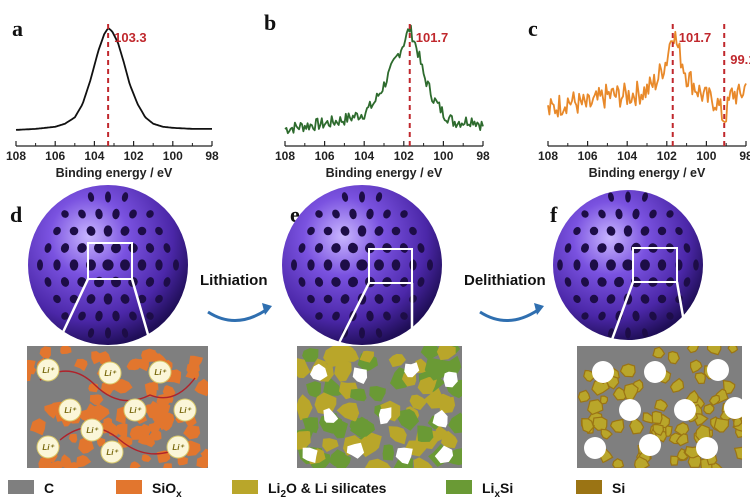  Describe the element at coordinates (130, 37) in the screenshot. I see `peak-label-a: 103.3` at that location.